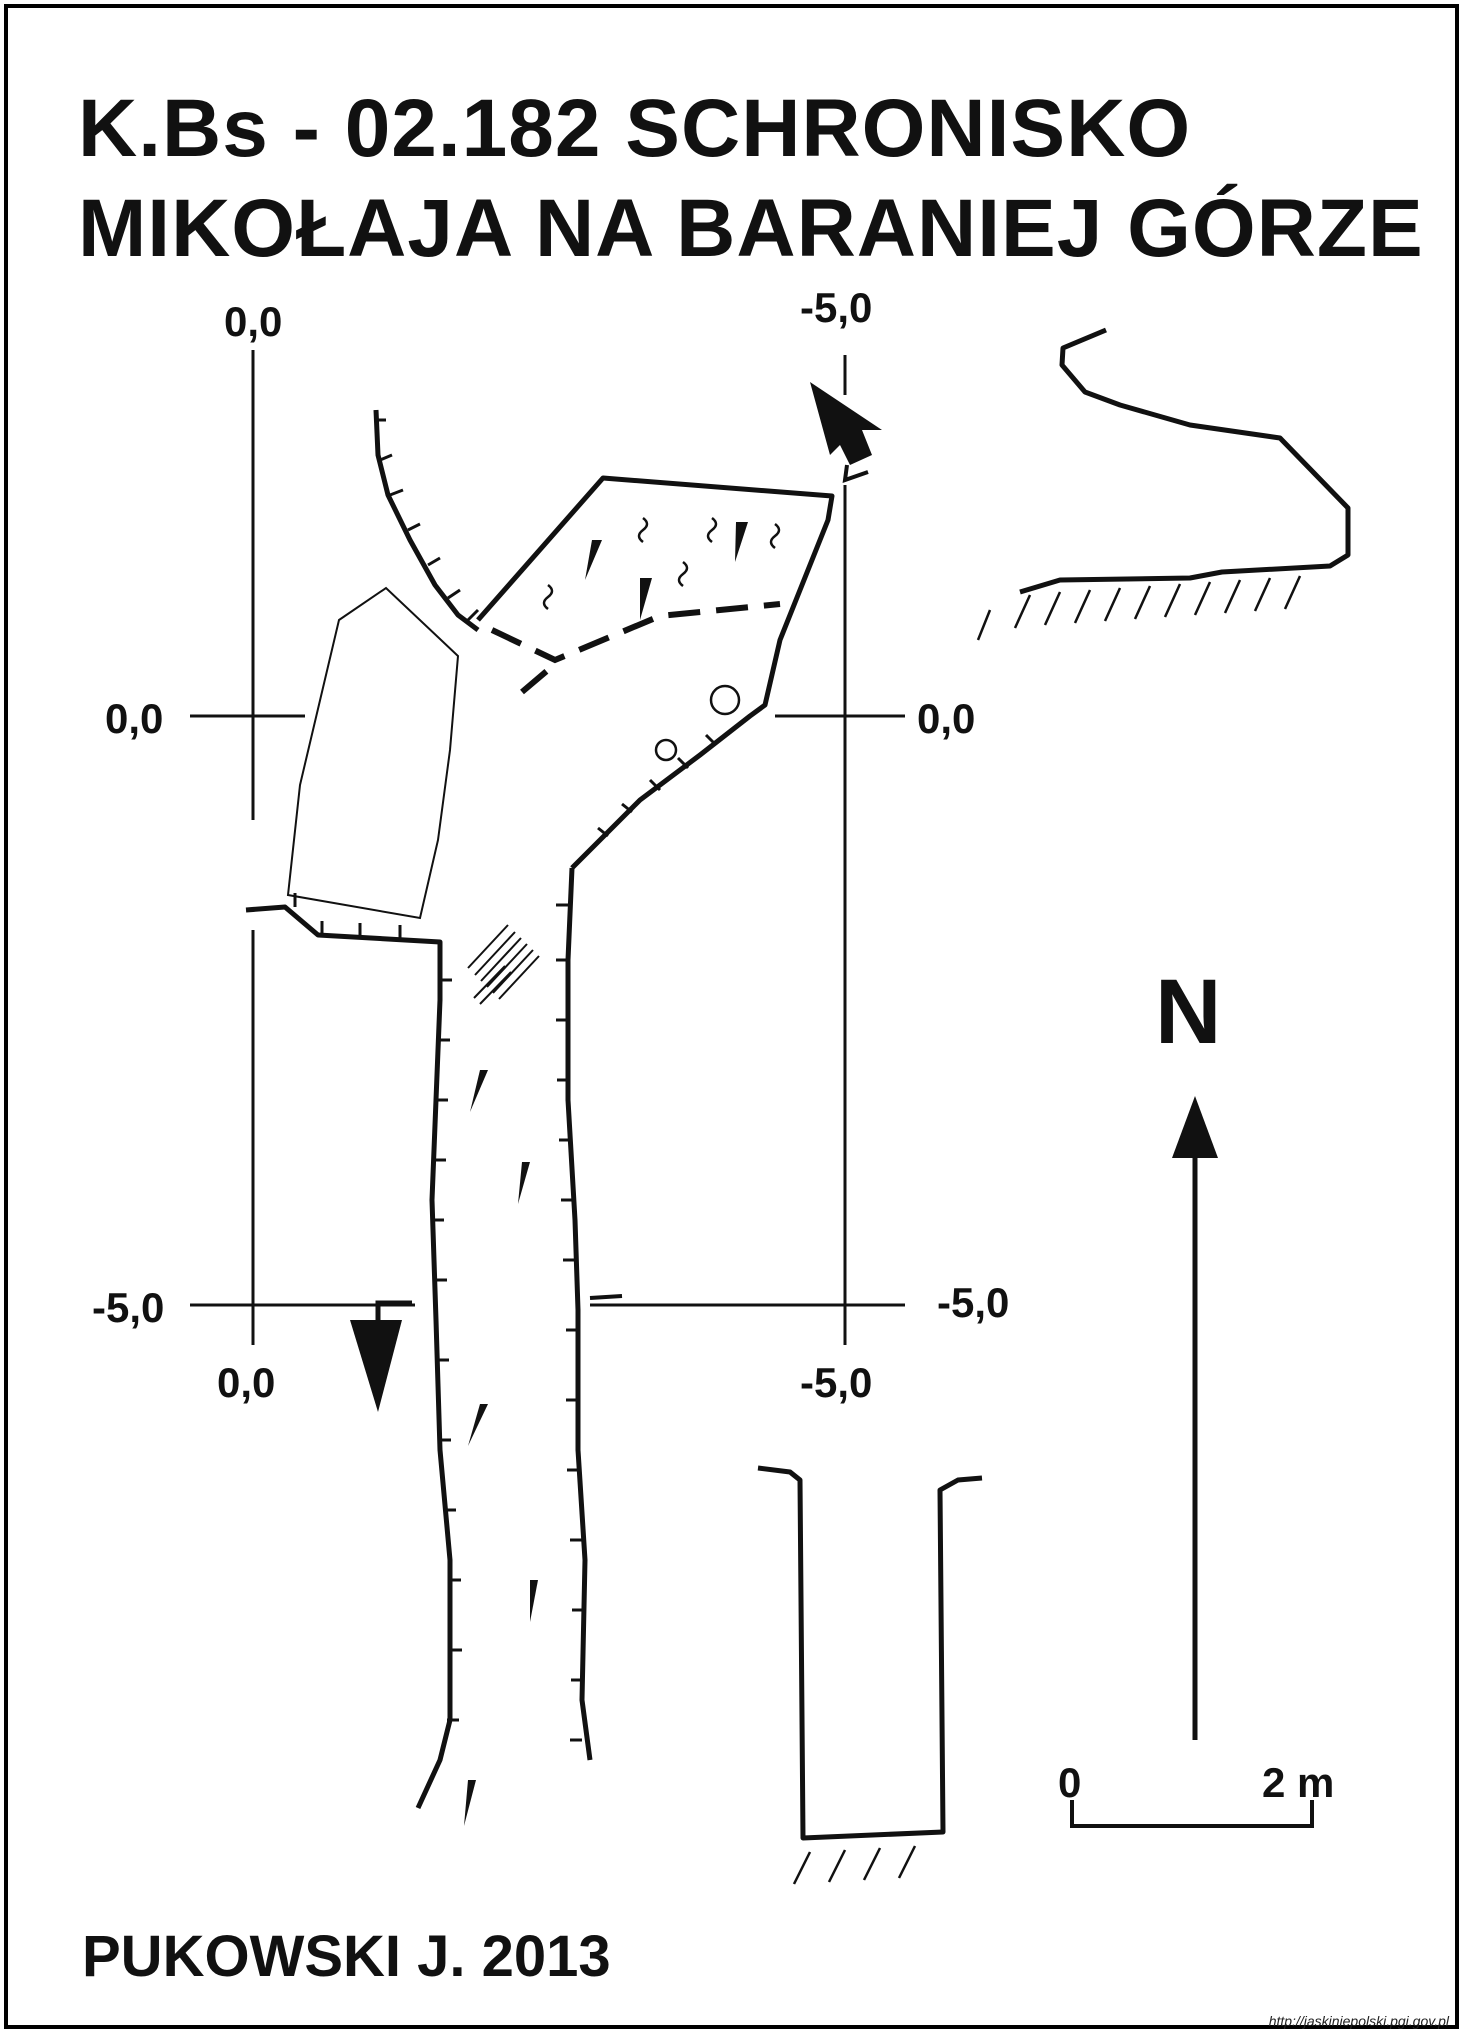 The width and height of the screenshot is (1467, 2037). Describe the element at coordinates (253, 321) in the screenshot. I see `coord-label-top-left: 0,0` at that location.